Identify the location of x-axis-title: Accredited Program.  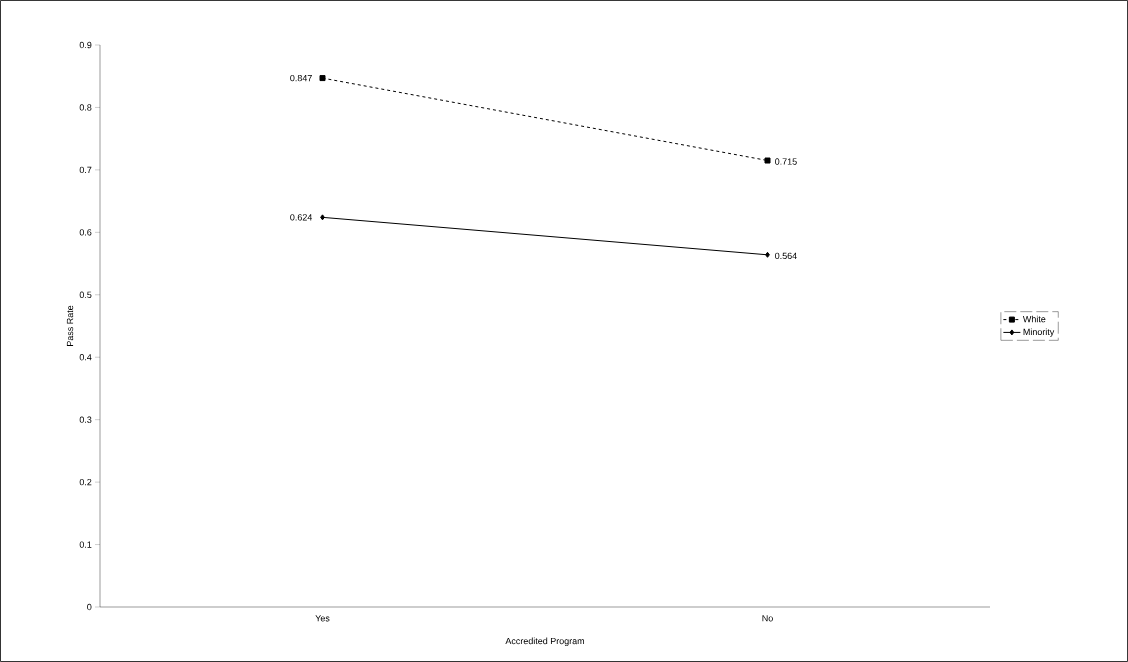
(545, 641).